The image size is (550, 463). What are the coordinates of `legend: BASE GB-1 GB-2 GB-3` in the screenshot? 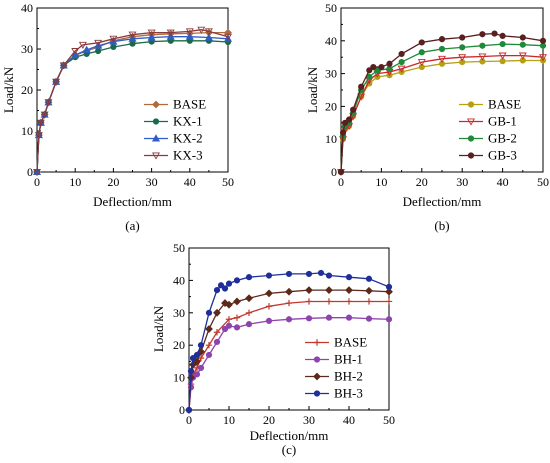 It's located at (490, 130).